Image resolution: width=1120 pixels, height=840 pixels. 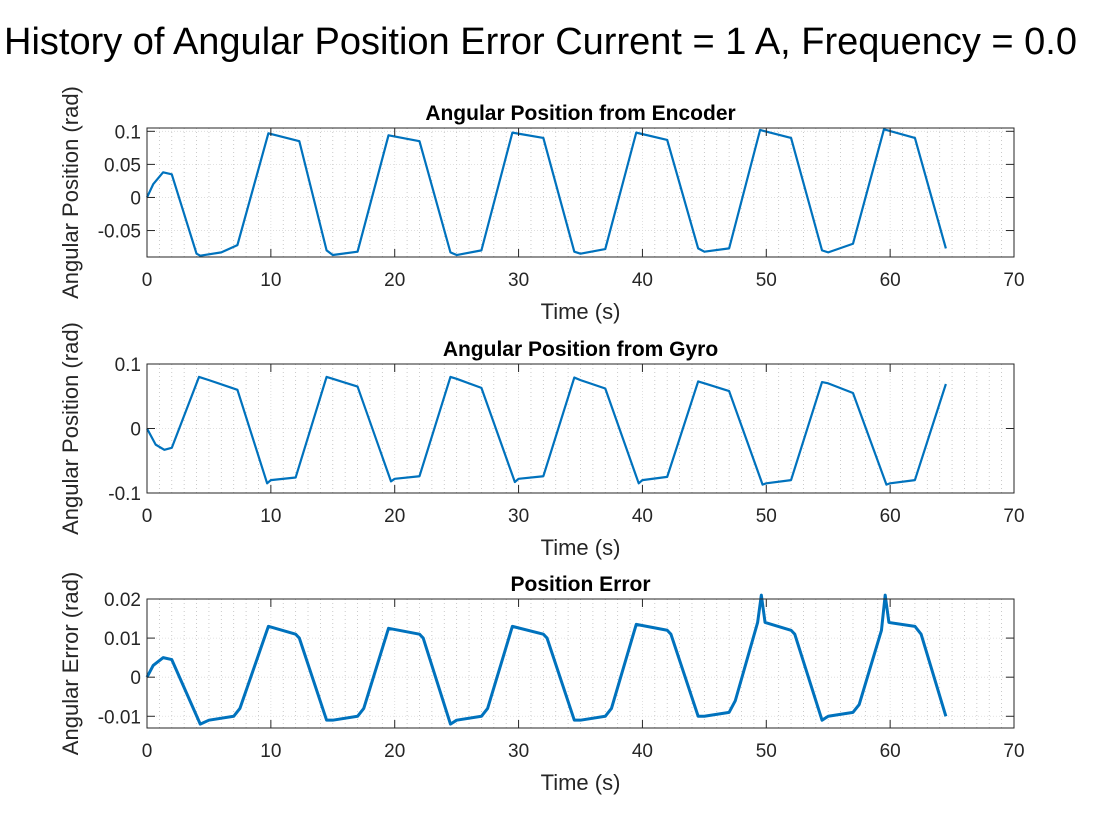 I want to click on y-tick-label: -0.05, so click(x=119, y=232).